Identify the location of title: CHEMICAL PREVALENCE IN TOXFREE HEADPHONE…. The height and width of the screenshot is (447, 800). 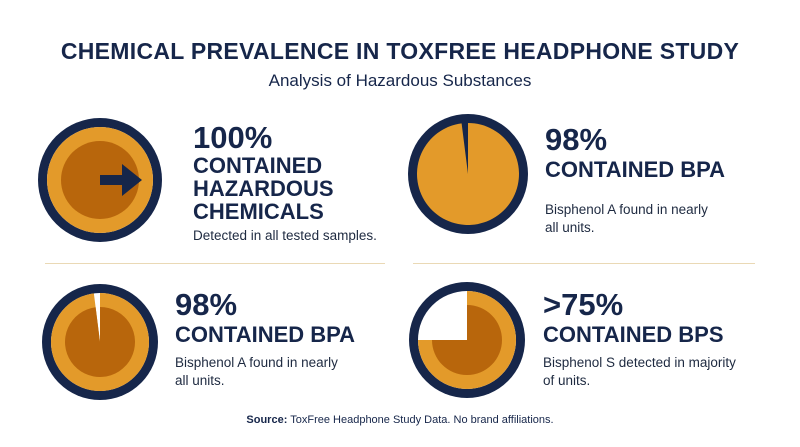
(400, 51).